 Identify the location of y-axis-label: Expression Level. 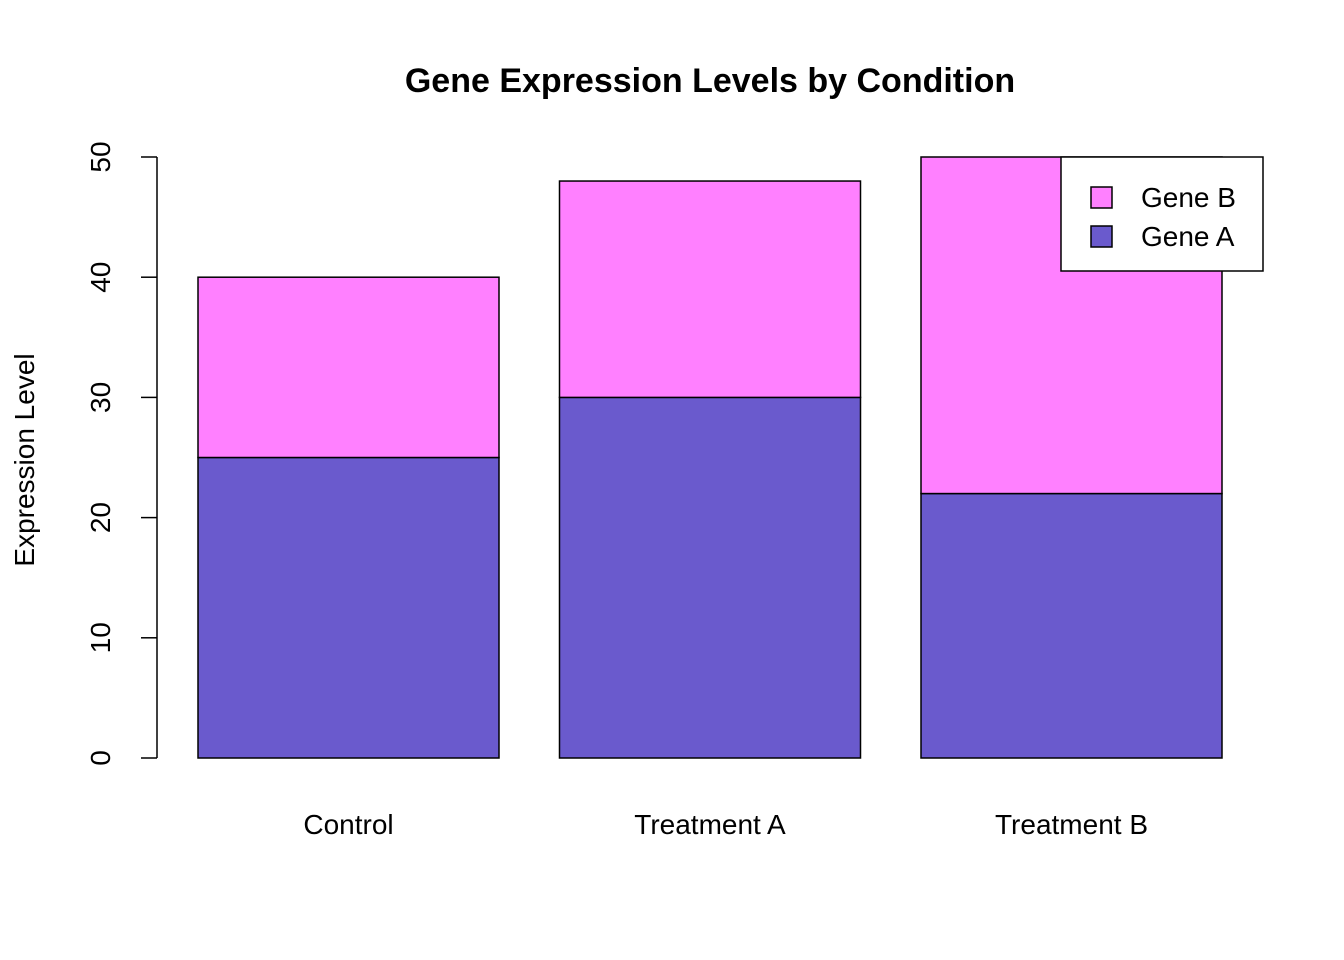
(24, 459).